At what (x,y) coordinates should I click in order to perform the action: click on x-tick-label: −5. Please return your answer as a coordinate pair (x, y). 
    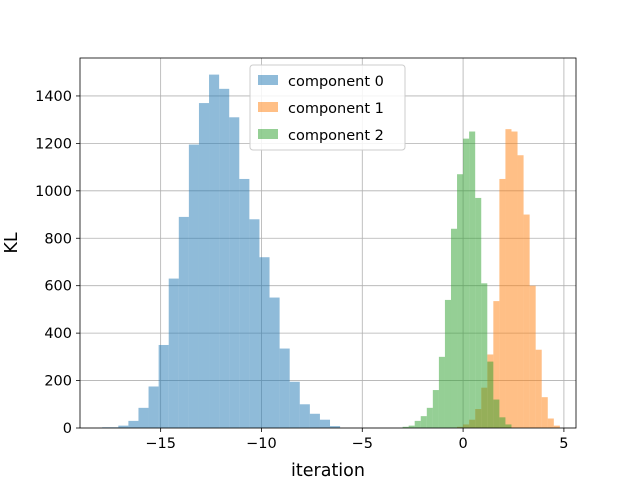
    Looking at the image, I should click on (362, 444).